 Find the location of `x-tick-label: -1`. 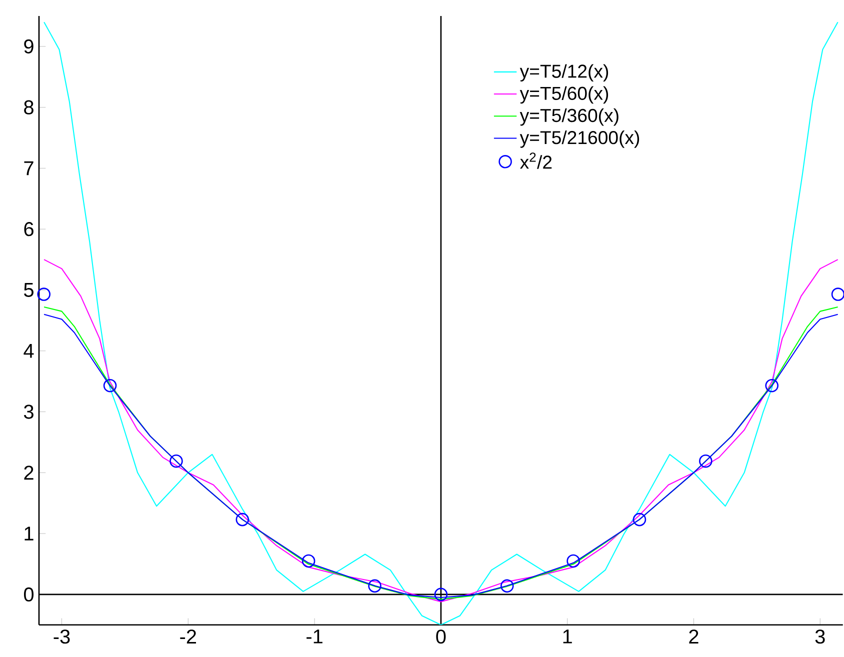

x-tick-label: -1 is located at coordinates (314, 637).